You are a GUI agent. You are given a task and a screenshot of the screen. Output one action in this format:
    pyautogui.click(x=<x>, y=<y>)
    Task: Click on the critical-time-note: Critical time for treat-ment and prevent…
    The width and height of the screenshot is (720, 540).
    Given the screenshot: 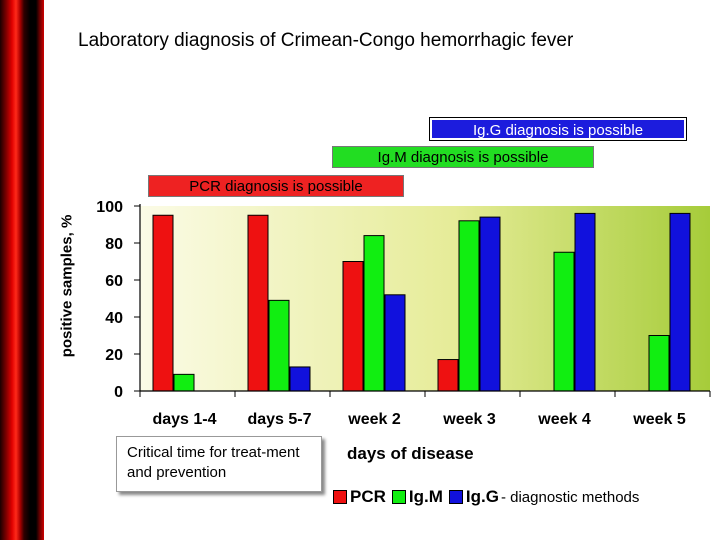 What is the action you would take?
    pyautogui.click(x=219, y=464)
    